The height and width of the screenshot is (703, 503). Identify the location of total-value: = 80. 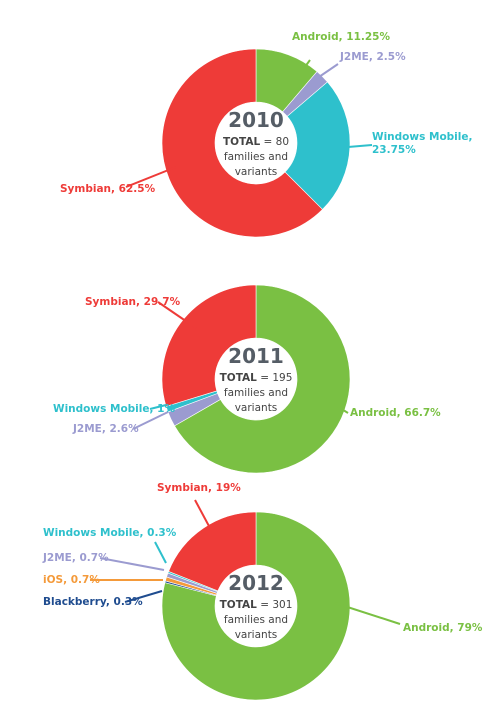
(274, 142).